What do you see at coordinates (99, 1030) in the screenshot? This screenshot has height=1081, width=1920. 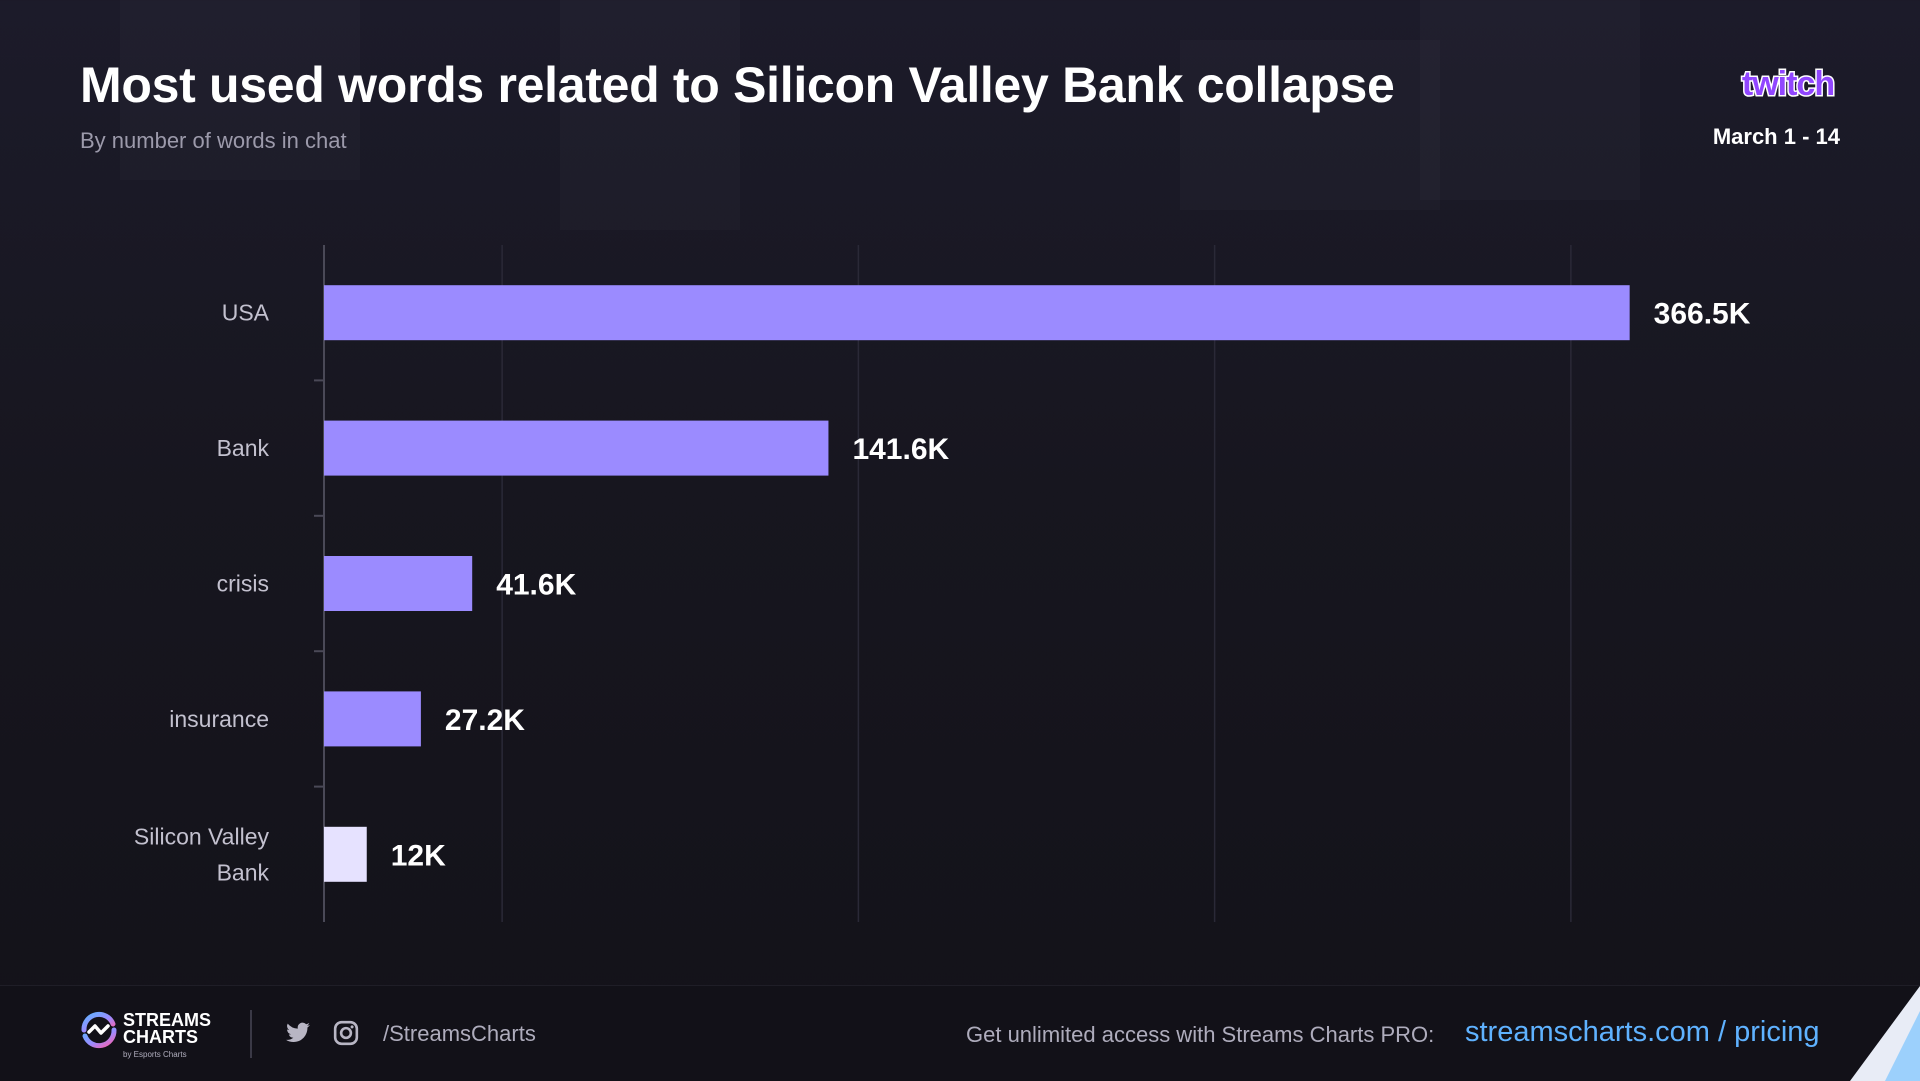 I see `streams-charts-logo-icon` at bounding box center [99, 1030].